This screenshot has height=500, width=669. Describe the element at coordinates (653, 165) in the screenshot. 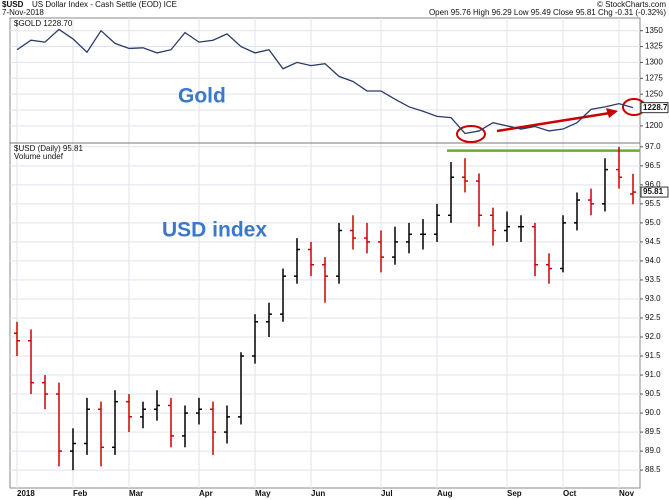

I see `y-tick-label: 96.5` at that location.